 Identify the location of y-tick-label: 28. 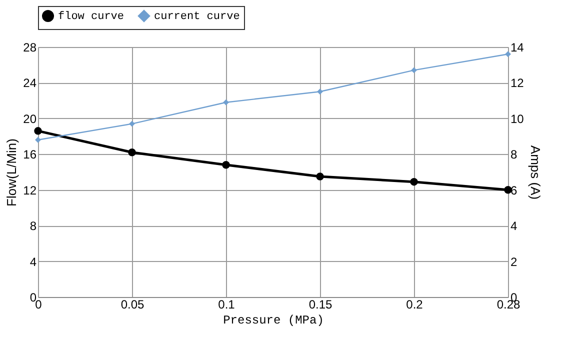
(30, 47).